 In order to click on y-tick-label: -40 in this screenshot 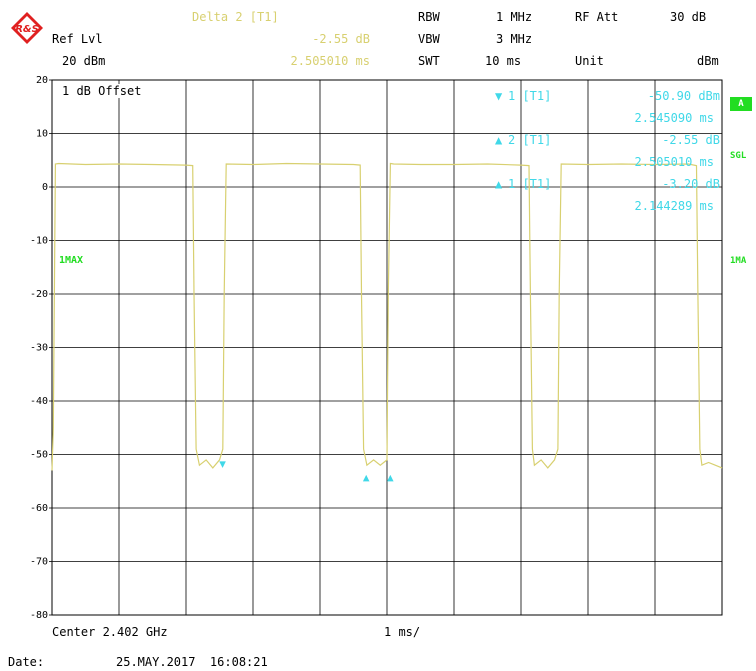, I will do `click(39, 401)`.